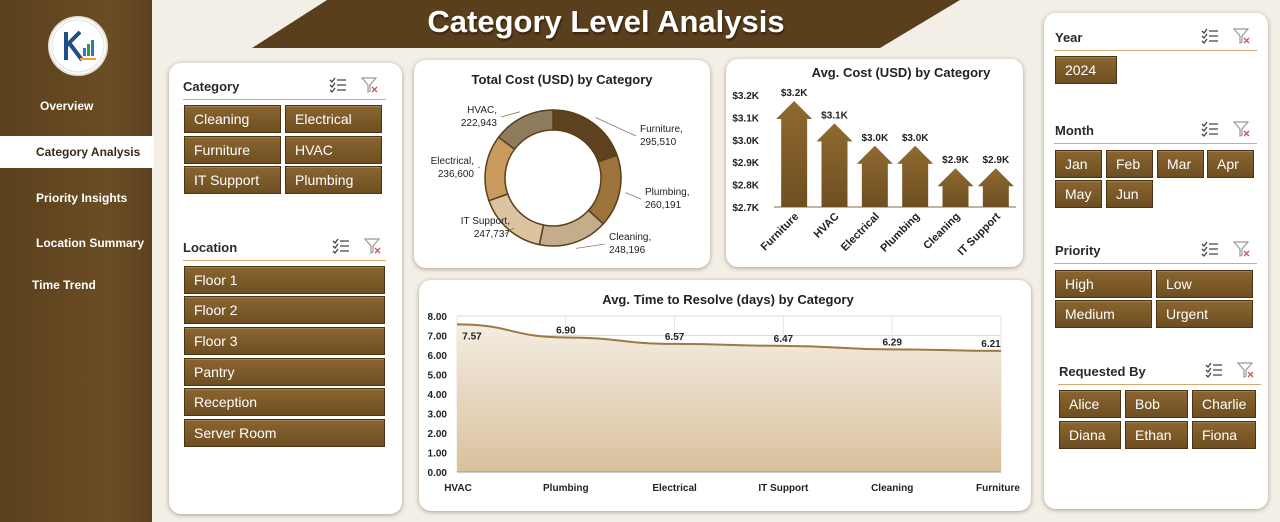 This screenshot has width=1280, height=522. I want to click on nav-category-analysis: Category Analysis, so click(77, 152).